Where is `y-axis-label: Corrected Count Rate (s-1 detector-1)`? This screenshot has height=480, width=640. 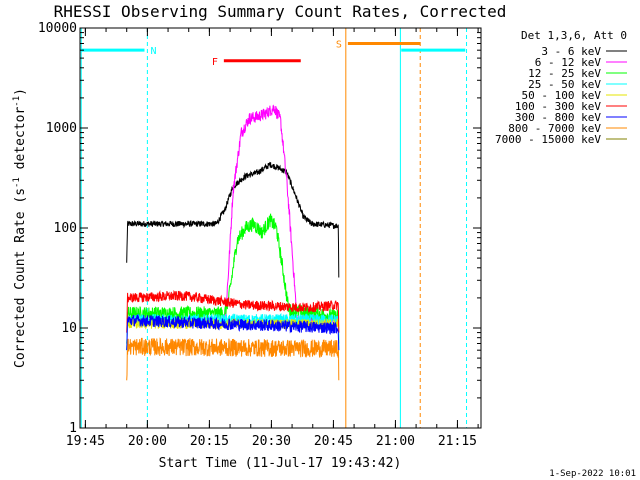 y-axis-label: Corrected Count Rate (s-1 detector-1) is located at coordinates (20, 228).